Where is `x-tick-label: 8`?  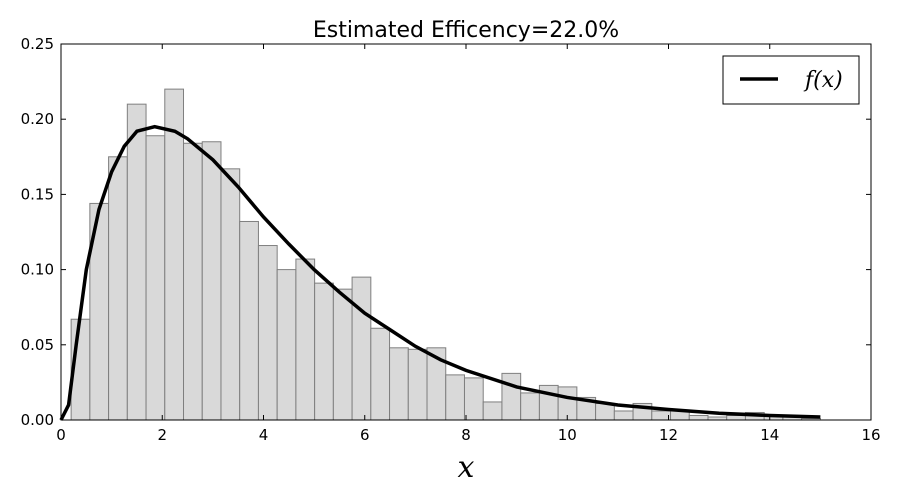
x-tick-label: 8 is located at coordinates (466, 435).